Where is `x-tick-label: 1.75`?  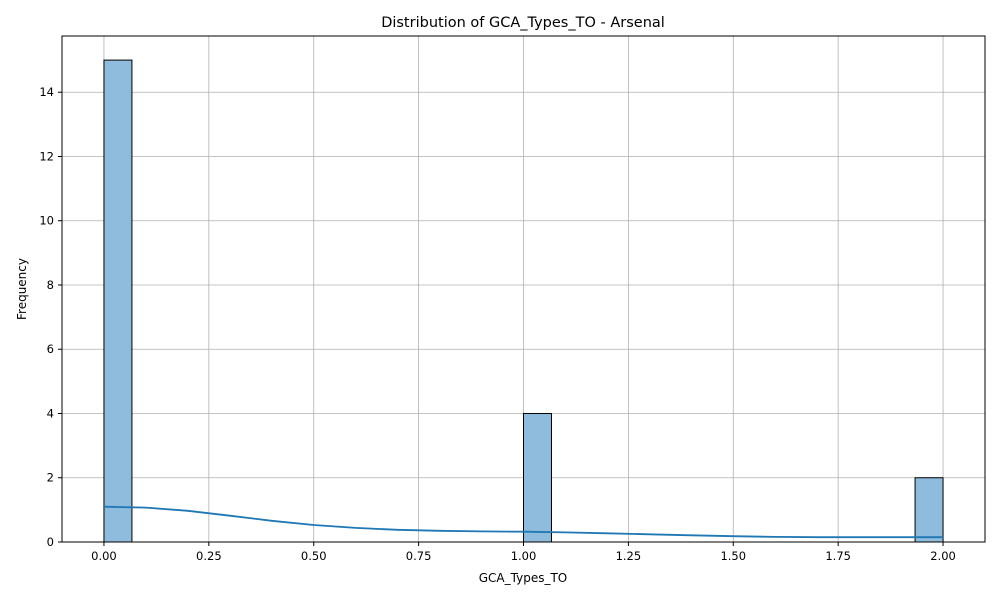
x-tick-label: 1.75 is located at coordinates (838, 556).